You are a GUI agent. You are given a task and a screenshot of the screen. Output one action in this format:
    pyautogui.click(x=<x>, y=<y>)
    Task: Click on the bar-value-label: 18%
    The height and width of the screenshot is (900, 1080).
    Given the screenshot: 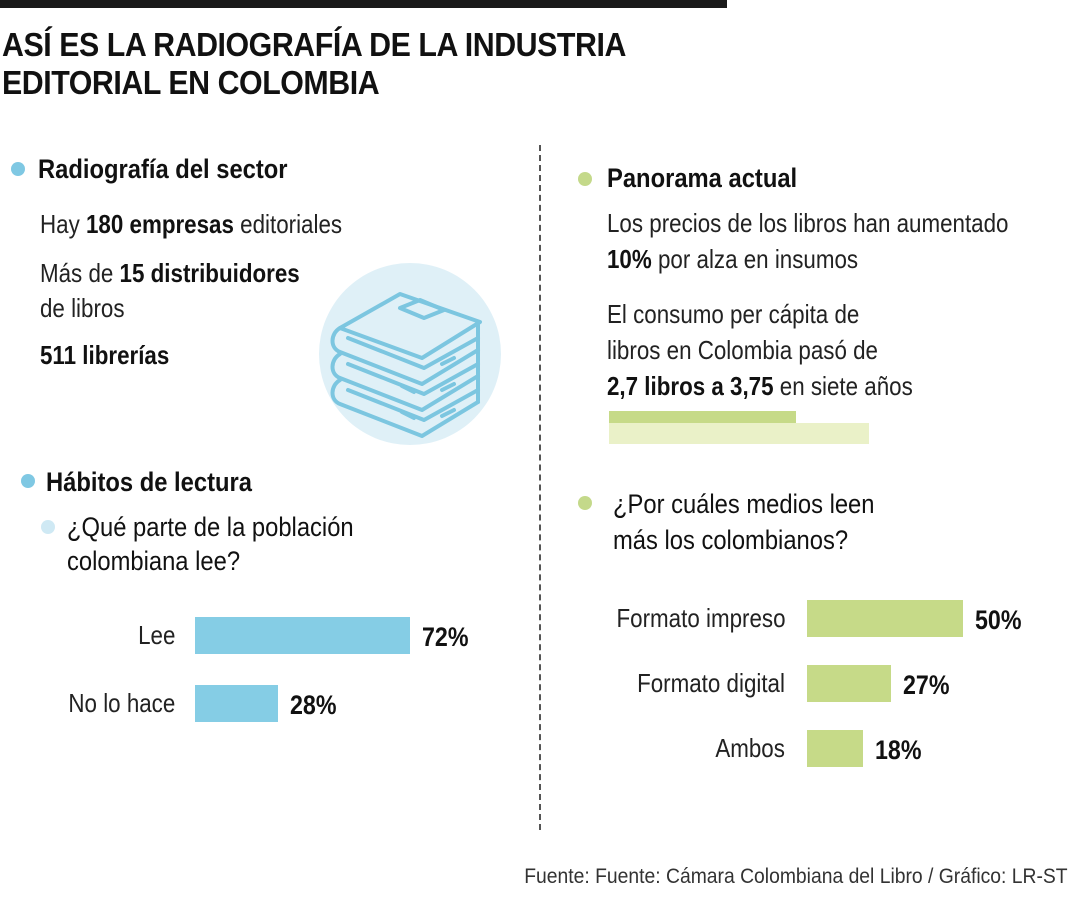 What is the action you would take?
    pyautogui.click(x=898, y=750)
    